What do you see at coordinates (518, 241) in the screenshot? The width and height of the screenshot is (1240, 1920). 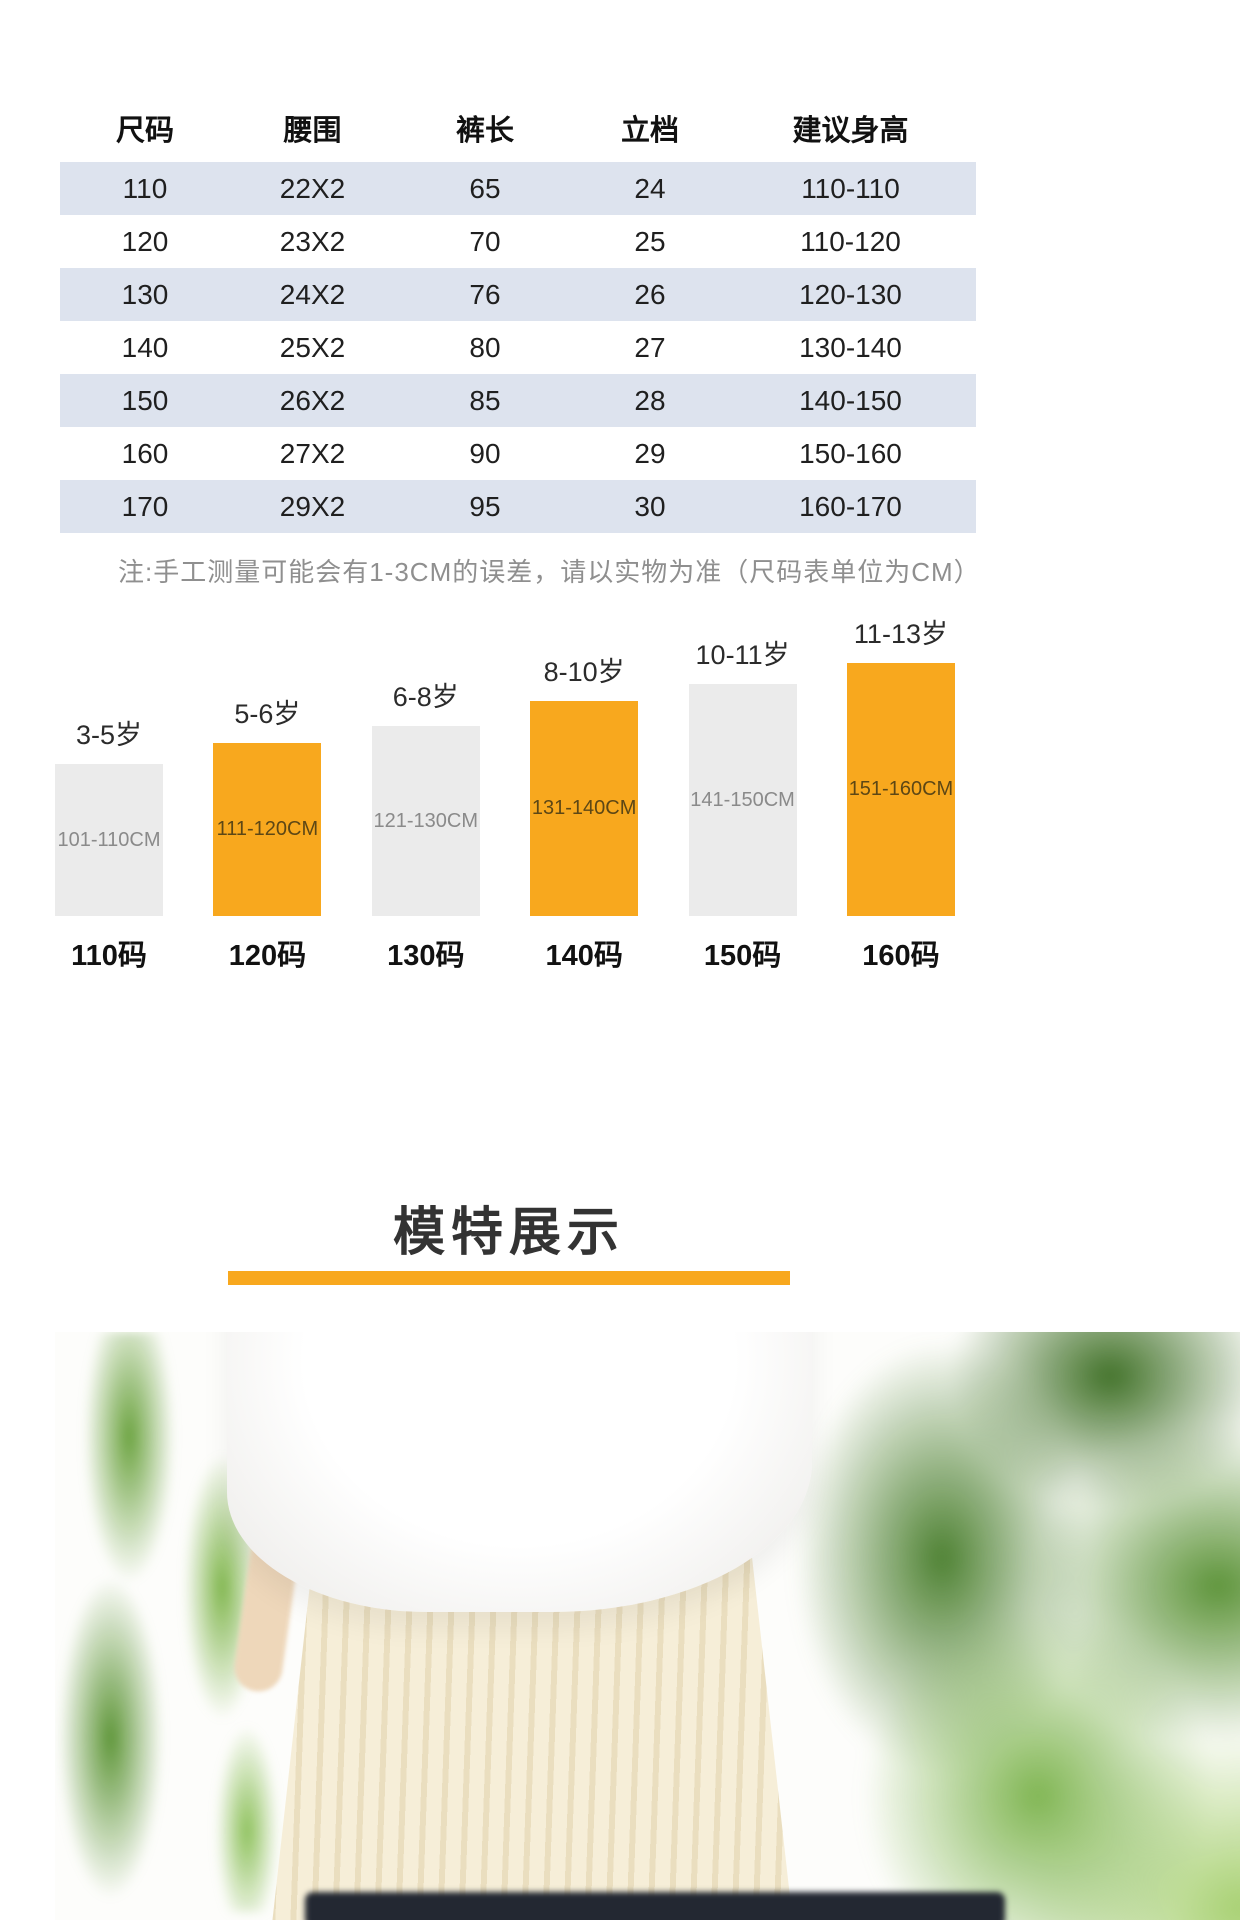 I see `size-table-row: 120 23X2 70 25 110-120` at bounding box center [518, 241].